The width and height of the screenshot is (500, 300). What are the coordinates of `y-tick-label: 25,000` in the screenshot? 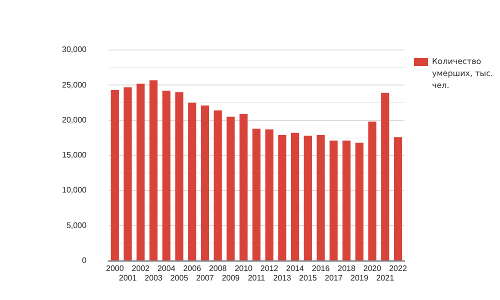 It's located at (75, 85).